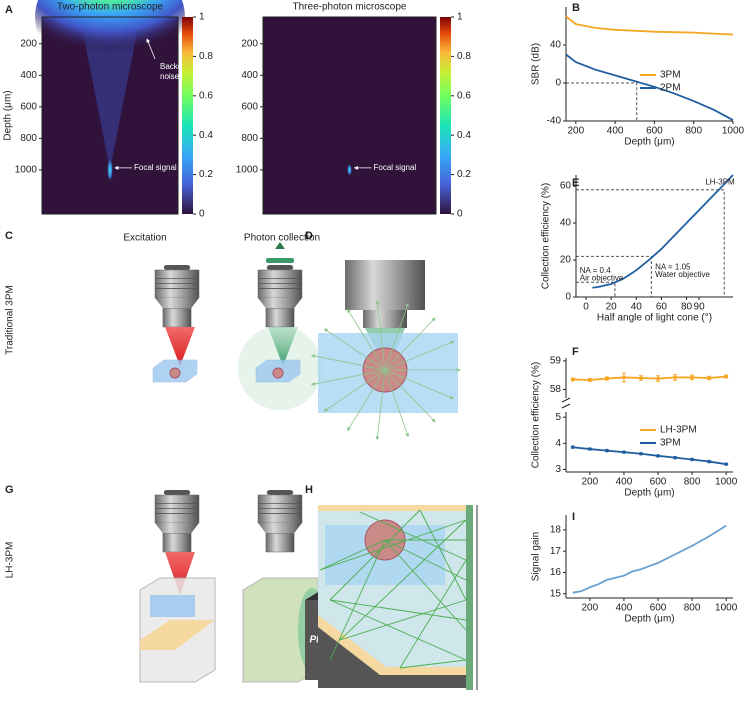 The width and height of the screenshot is (749, 712). What do you see at coordinates (575, 352) in the screenshot?
I see `panel-label: F` at bounding box center [575, 352].